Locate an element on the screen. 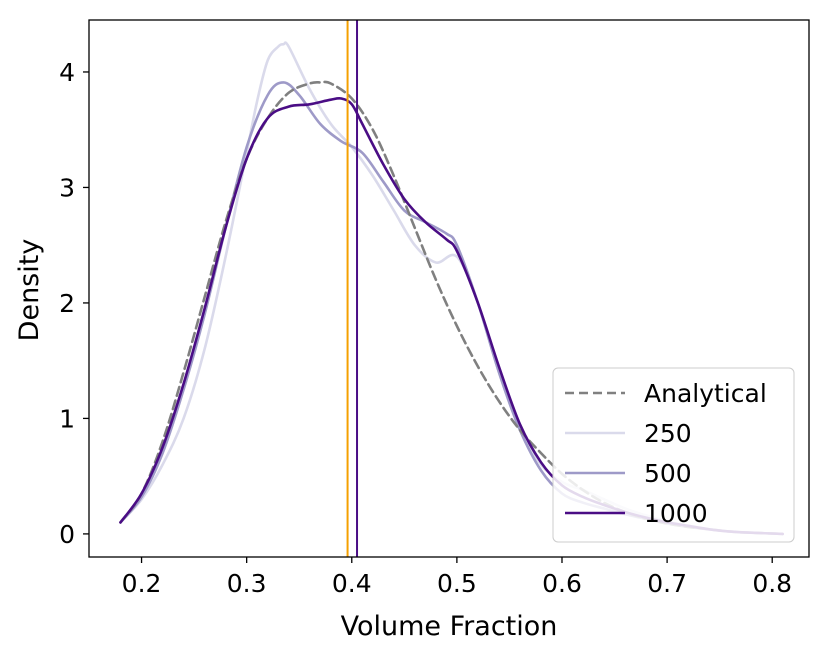 Image resolution: width=830 pixels, height=657 pixels. x-tick-label: 0.3 is located at coordinates (247, 583).